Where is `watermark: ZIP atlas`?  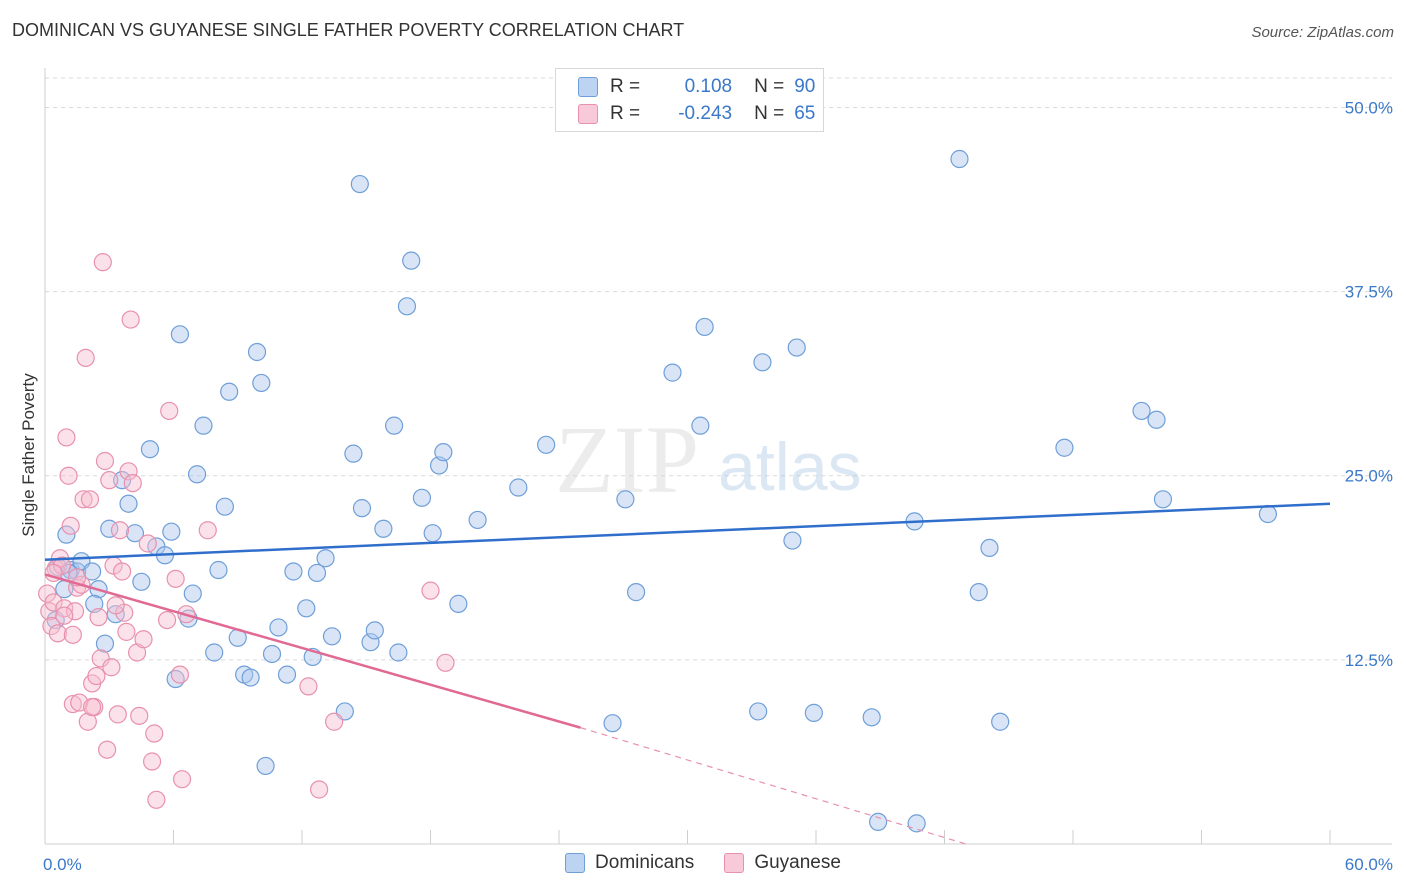
watermark: ZIP atlas is located at coordinates (708, 459).